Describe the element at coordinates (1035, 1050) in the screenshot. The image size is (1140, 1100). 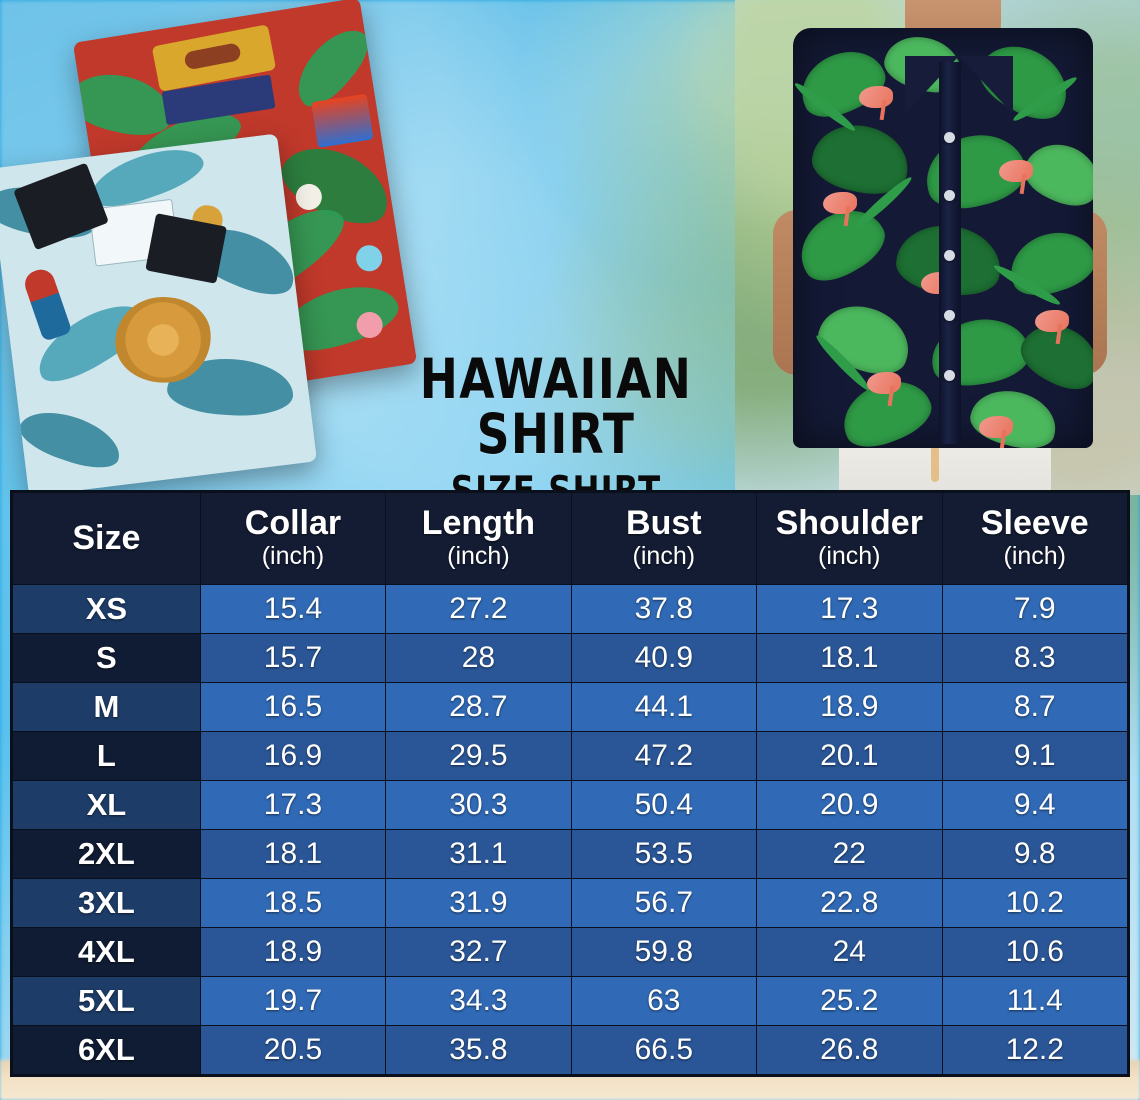
I see `cell-sleeve: 12.2` at that location.